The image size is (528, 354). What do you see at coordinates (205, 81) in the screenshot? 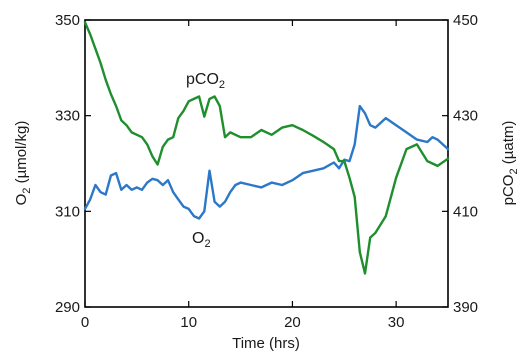
I see `pco2-series-label: pCO2` at bounding box center [205, 81].